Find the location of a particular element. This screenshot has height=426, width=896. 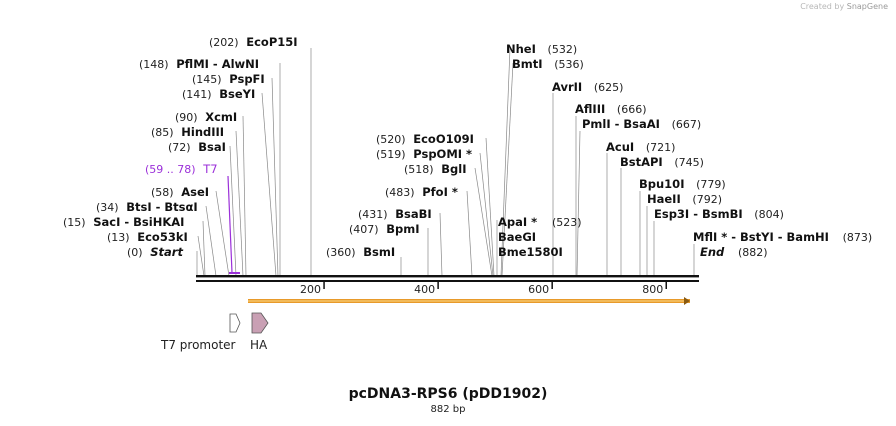

site-label-pfoi: (483) PfoI * is located at coordinates (421, 192).